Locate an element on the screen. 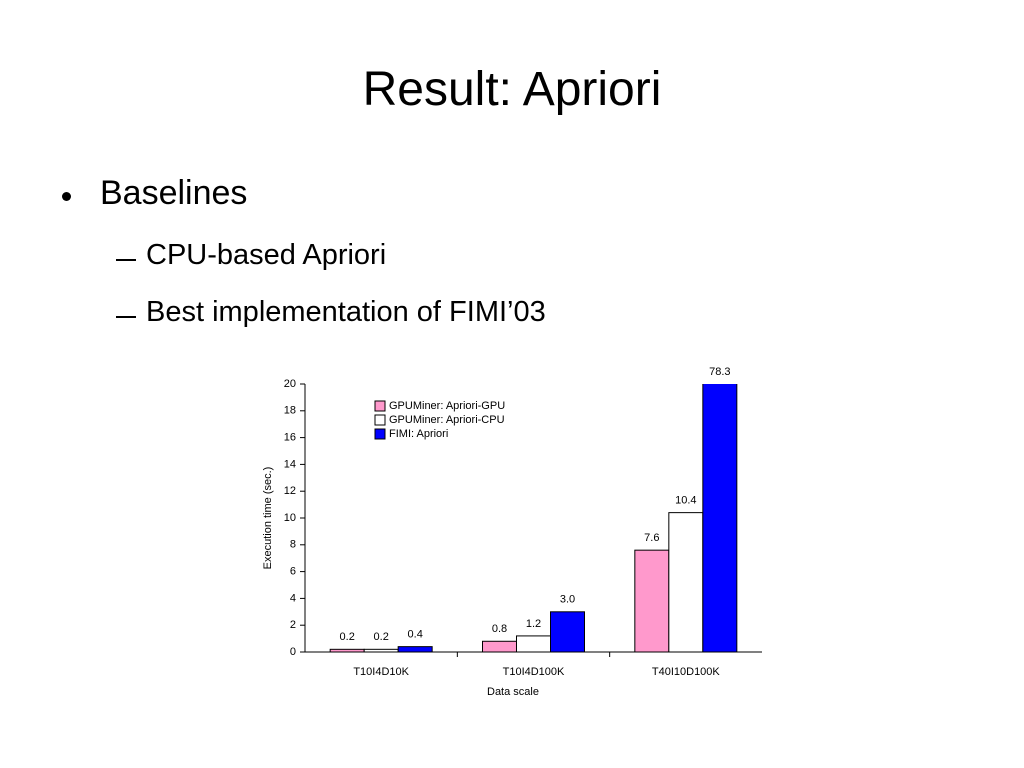  value-label: 10.4 is located at coordinates (685, 501).